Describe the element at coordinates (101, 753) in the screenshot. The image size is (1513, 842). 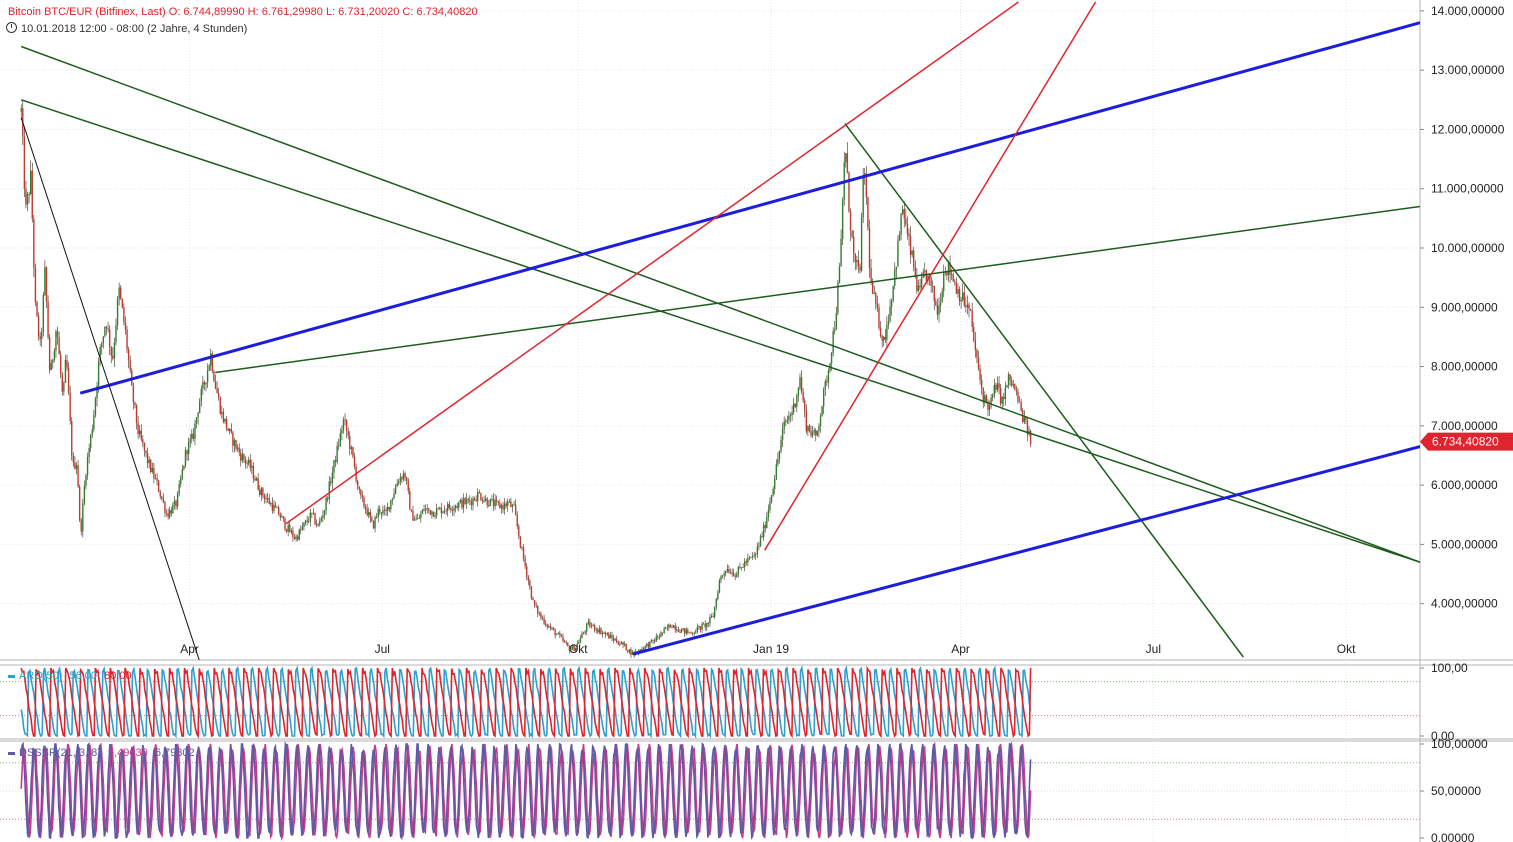
I see `dssbr-legend: DSSBR(21, 3, 8) 5,49630 6,79802` at that location.